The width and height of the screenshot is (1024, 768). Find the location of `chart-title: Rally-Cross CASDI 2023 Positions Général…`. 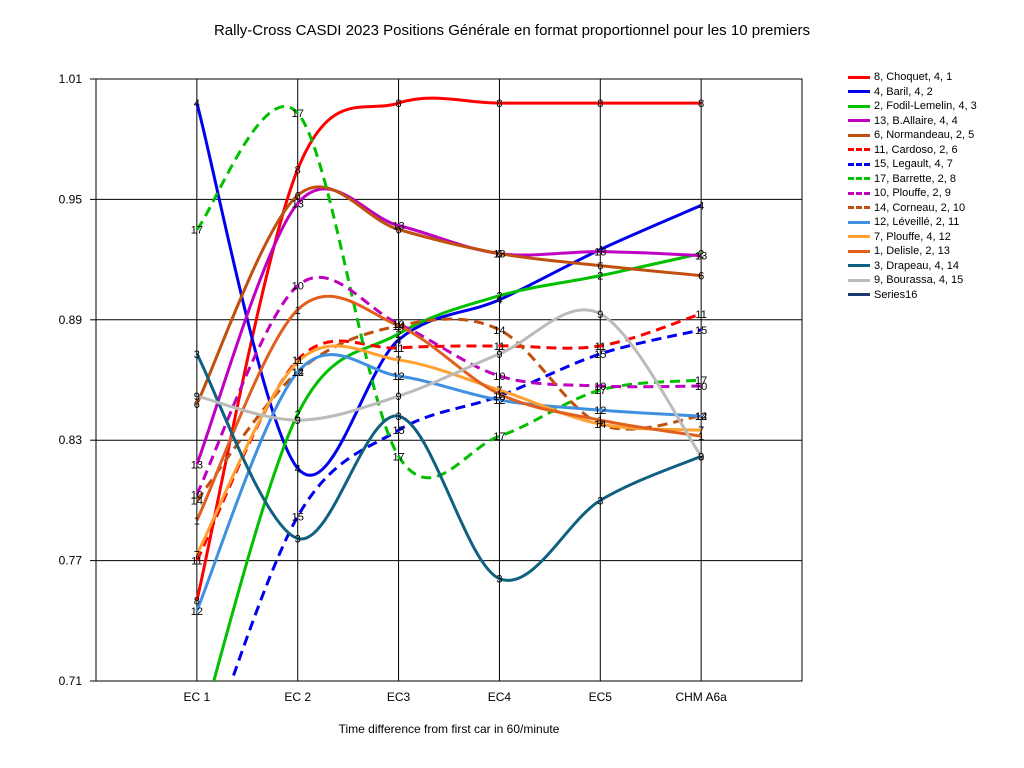

chart-title: Rally-Cross CASDI 2023 Positions Général… is located at coordinates (512, 30).